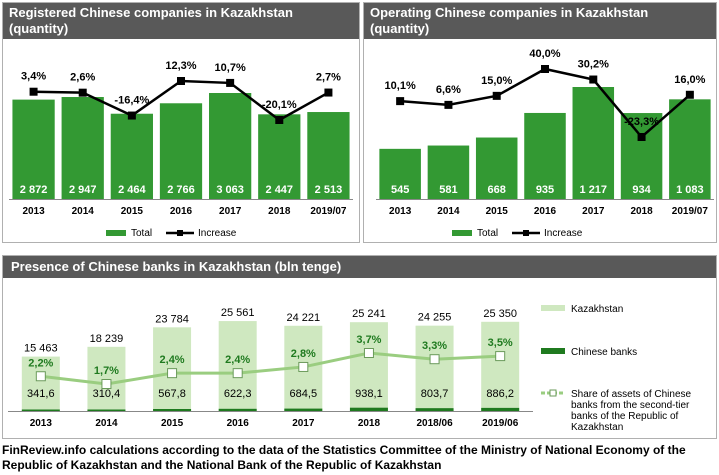 Image resolution: width=719 pixels, height=475 pixels. Describe the element at coordinates (40, 363) in the screenshot. I see `share-label: 2,2%` at that location.